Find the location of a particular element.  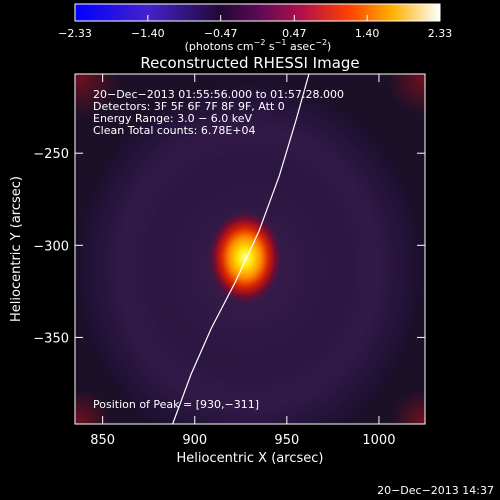

y-axis-label: Heliocentric Y (arcsec) is located at coordinates (16, 249).